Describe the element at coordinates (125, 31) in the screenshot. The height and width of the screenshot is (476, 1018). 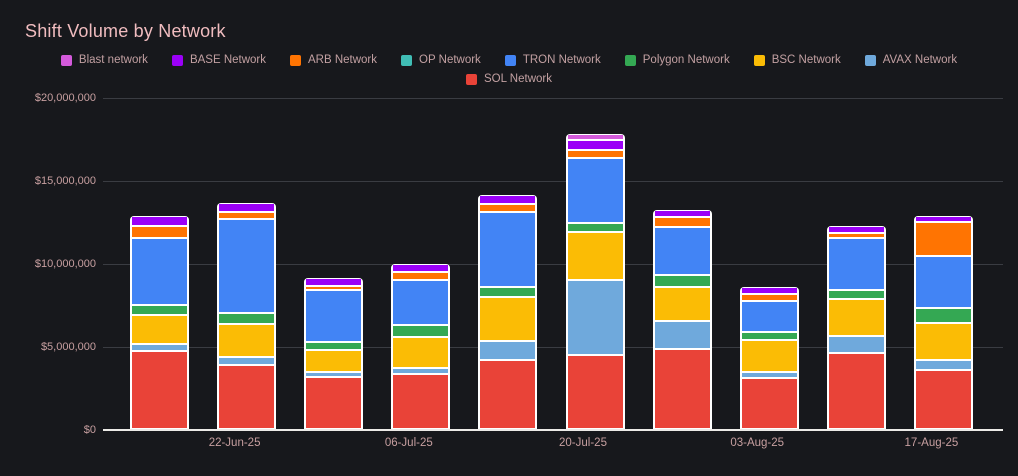
I see `chart-title: Shift Volume by Network` at that location.